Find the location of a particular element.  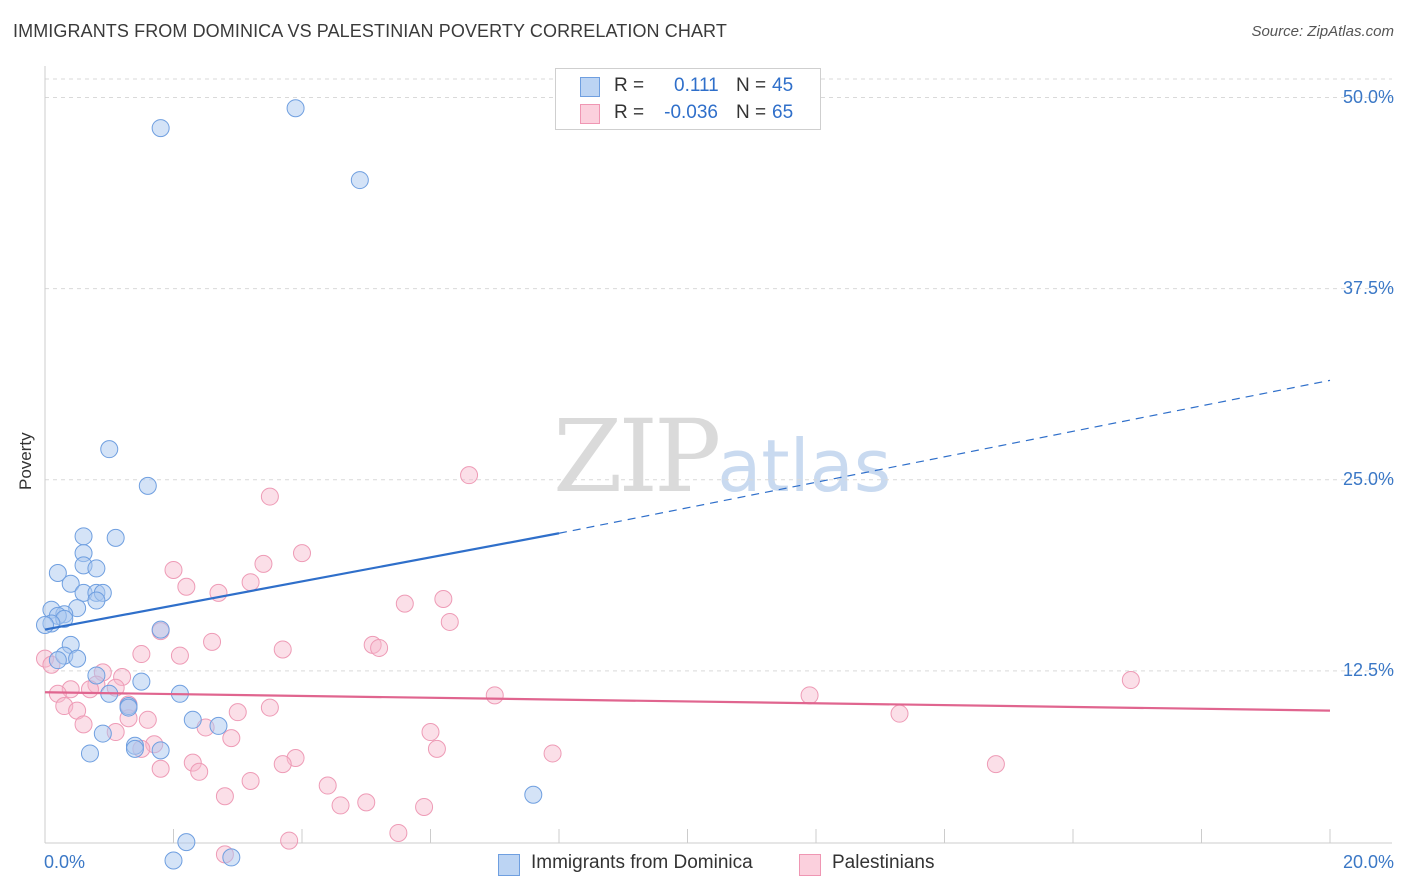

legend-r-value: 0.111 is located at coordinates (696, 85).